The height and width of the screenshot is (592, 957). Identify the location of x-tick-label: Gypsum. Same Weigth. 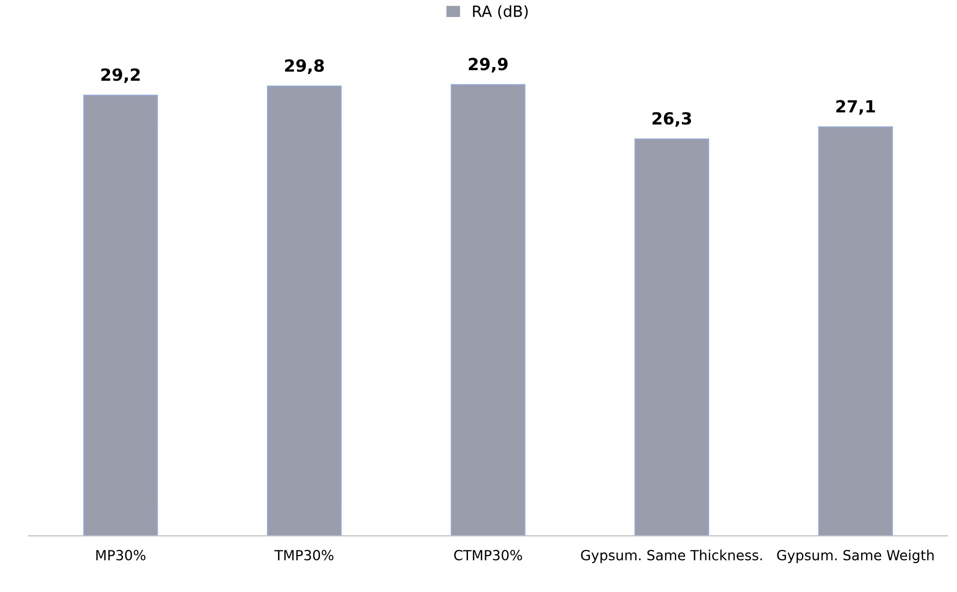
(855, 557).